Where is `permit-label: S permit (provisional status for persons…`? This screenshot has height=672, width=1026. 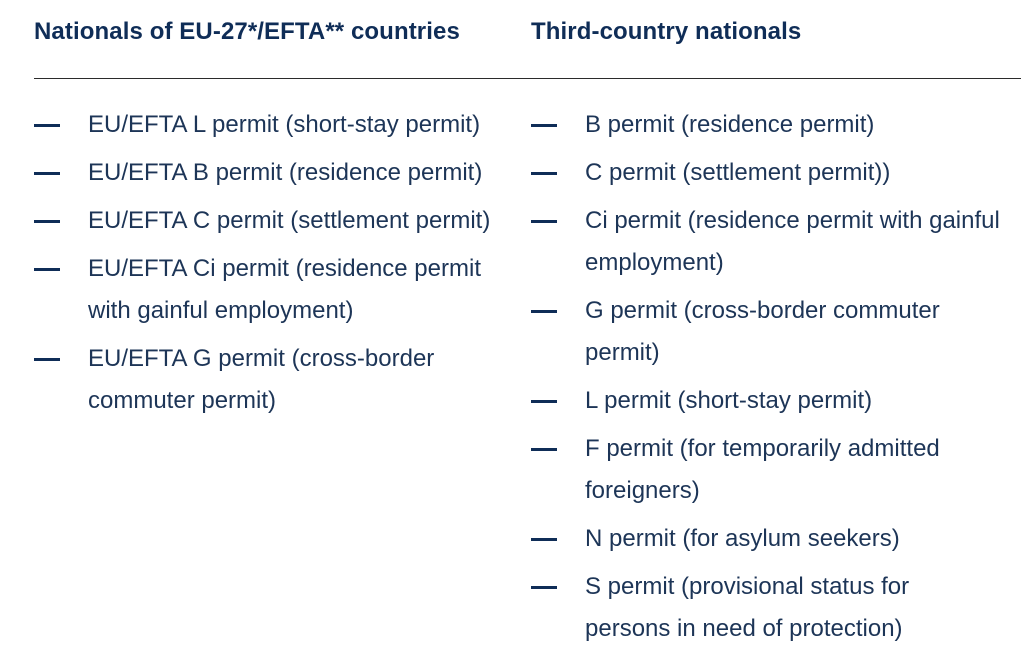 permit-label: S permit (provisional status for persons… is located at coordinates (747, 607).